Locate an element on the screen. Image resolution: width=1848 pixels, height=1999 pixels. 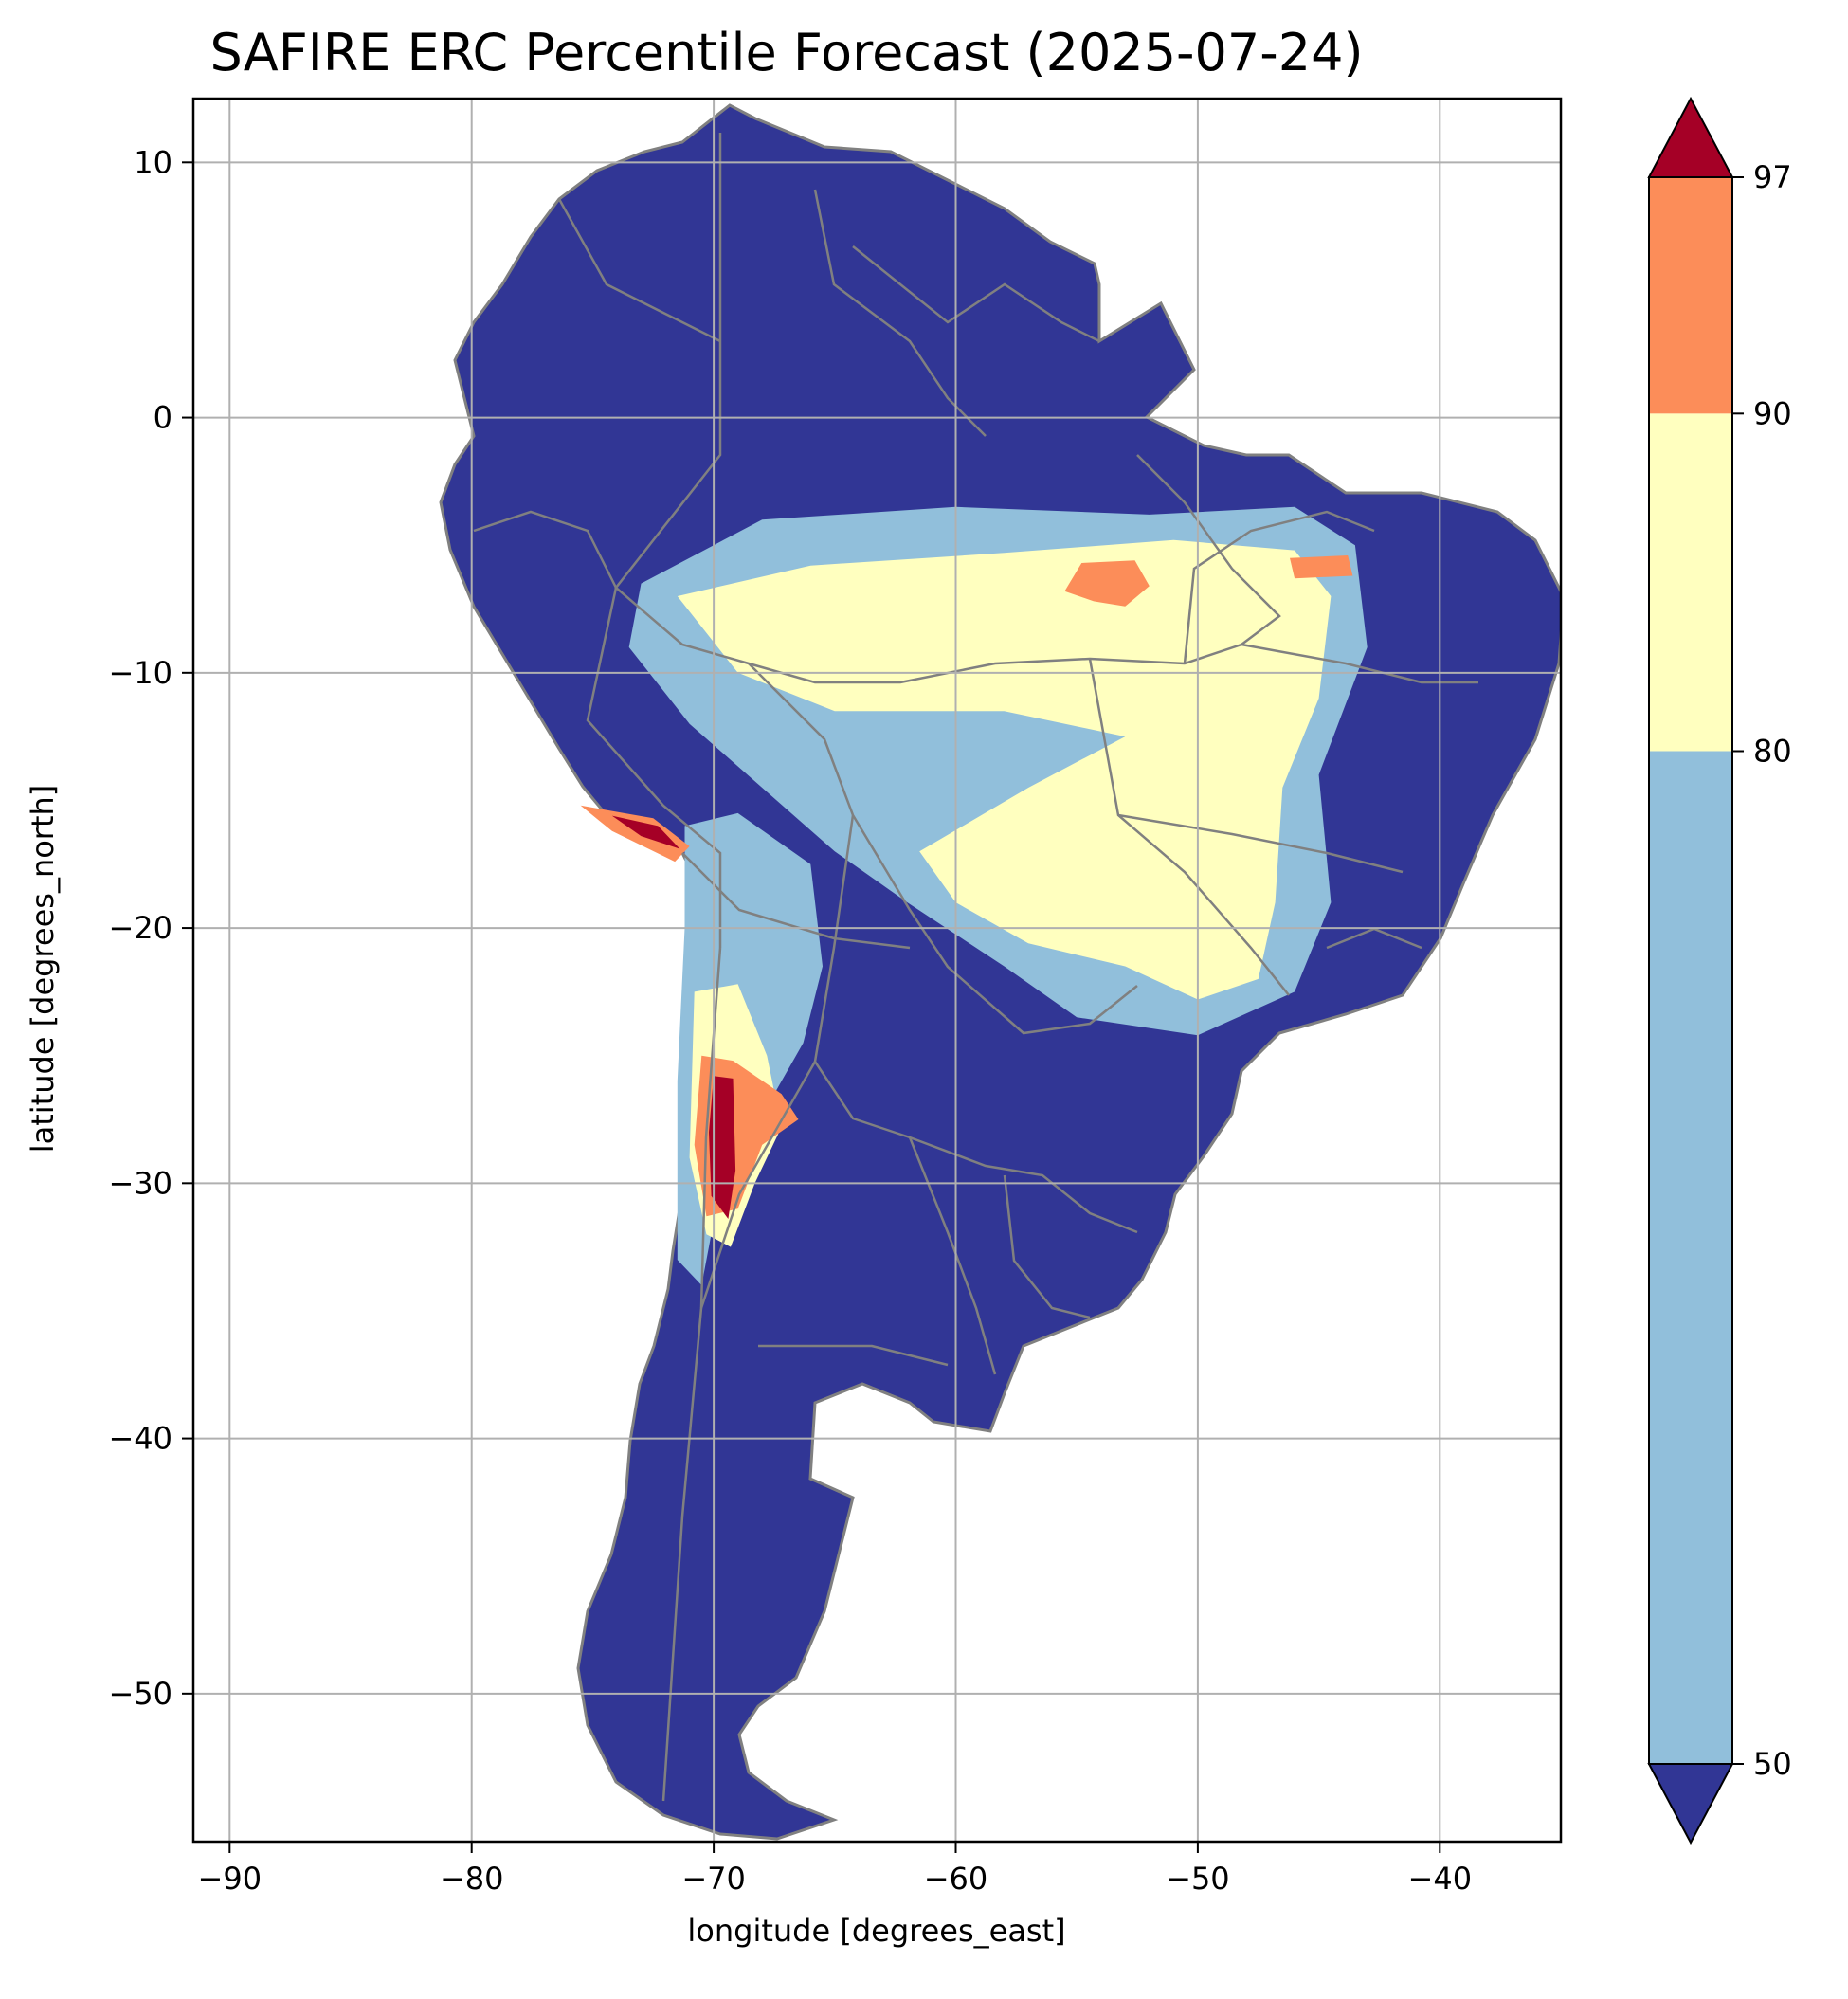
colorbar: 50 80 90 97 is located at coordinates (1719, 971).